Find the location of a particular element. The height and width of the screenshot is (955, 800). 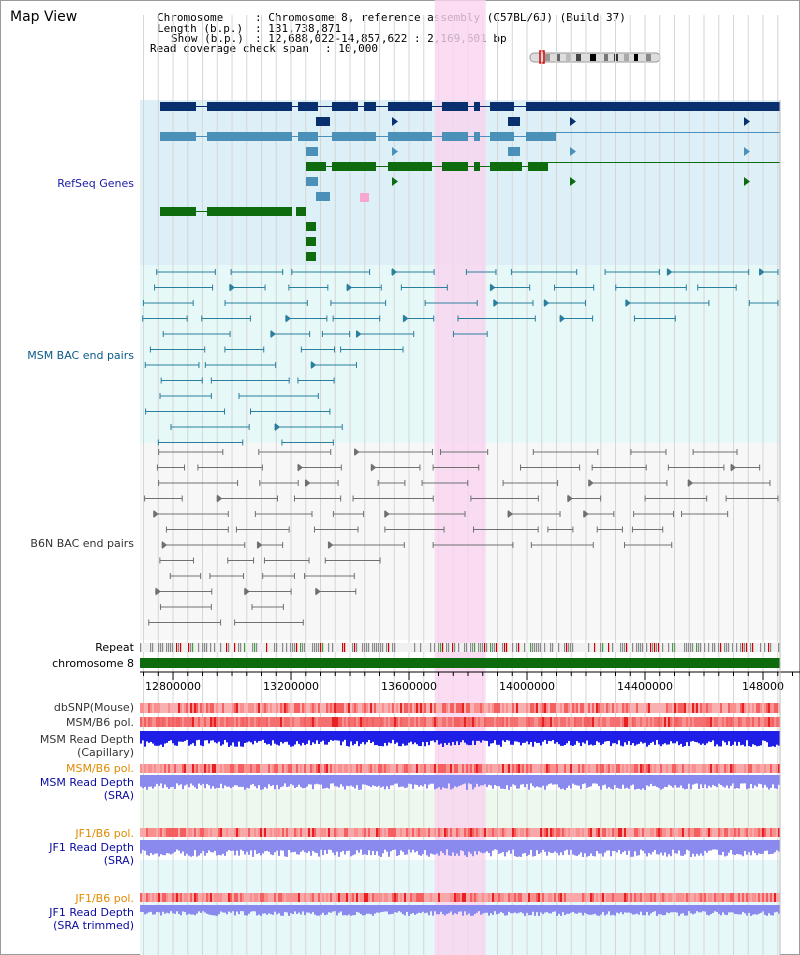

track-label-chromosome: chromosome 8 is located at coordinates (93, 663).